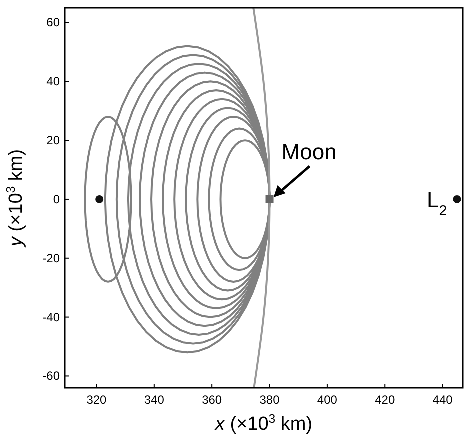  I want to click on y-tick-label: 60, so click(53, 23).